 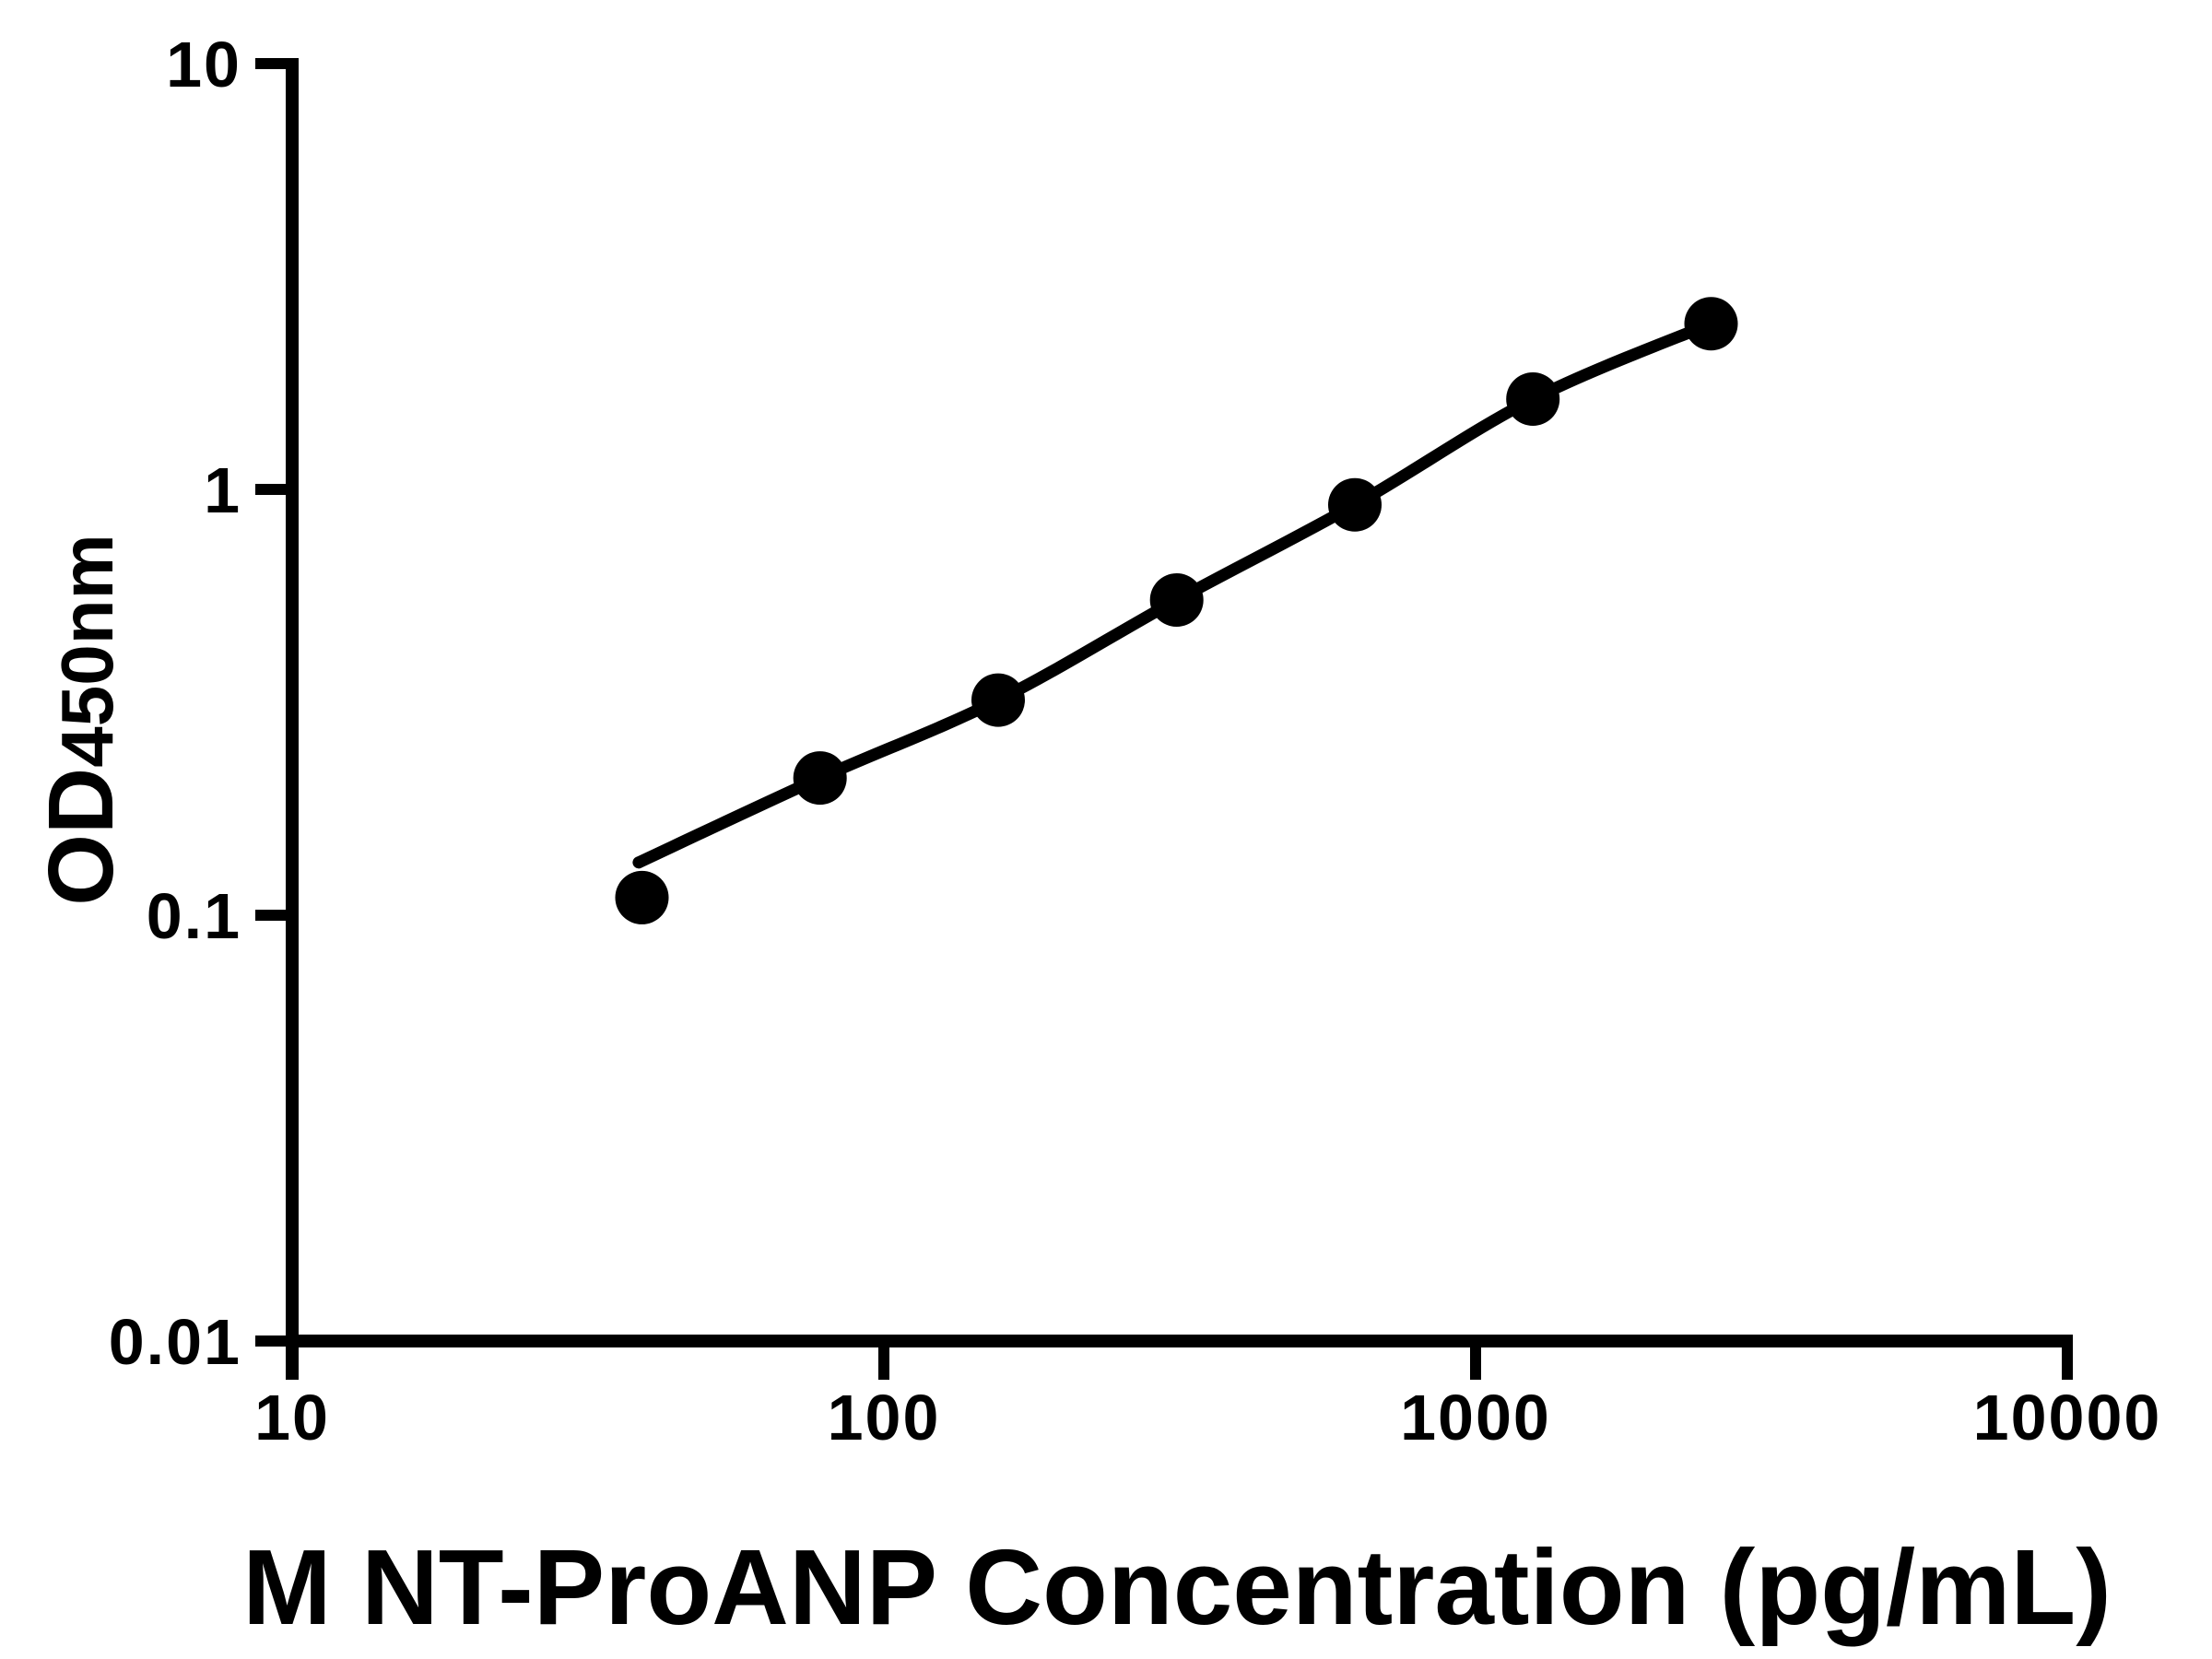 What do you see at coordinates (1177, 1587) in the screenshot?
I see `x-axis-title: M NT-ProANP Concentration (pg/mL)` at bounding box center [1177, 1587].